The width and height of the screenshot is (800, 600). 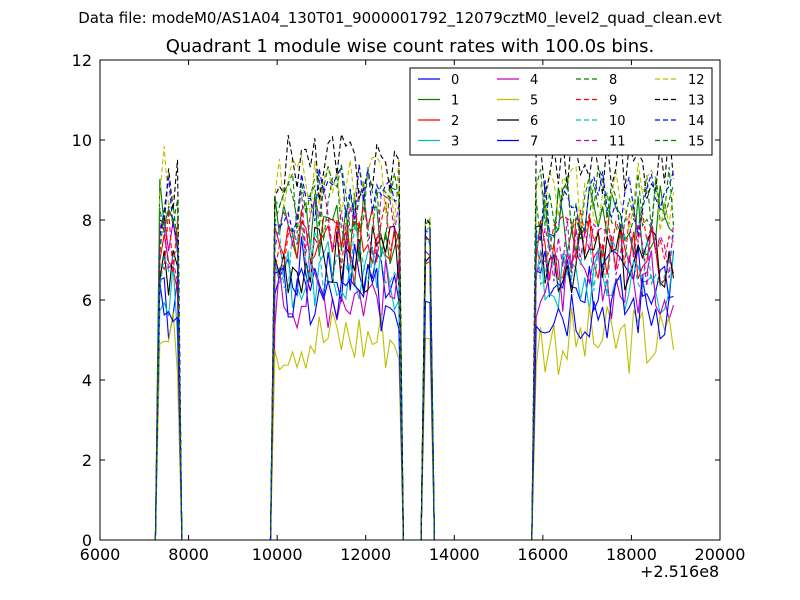 What do you see at coordinates (365, 554) in the screenshot?
I see `x-tick-label: 12000` at bounding box center [365, 554].